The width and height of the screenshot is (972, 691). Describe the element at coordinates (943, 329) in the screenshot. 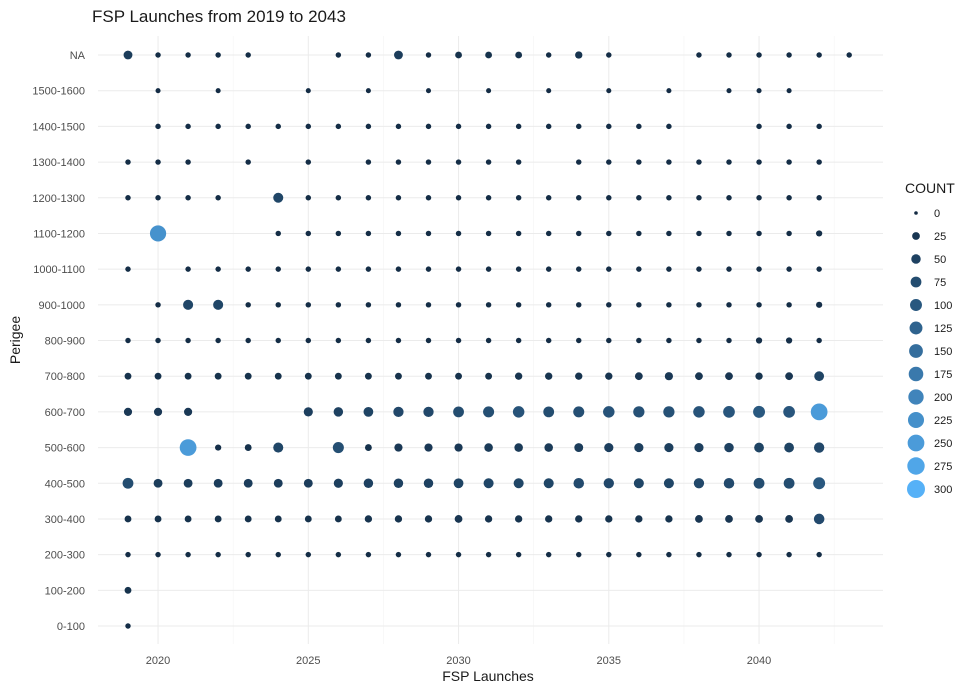

I see `legend-label: 125` at that location.